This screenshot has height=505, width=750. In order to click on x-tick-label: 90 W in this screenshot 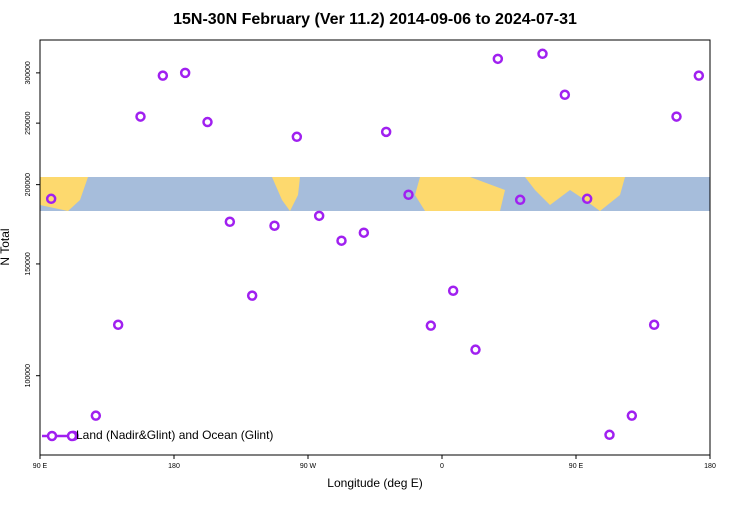, I will do `click(308, 466)`.